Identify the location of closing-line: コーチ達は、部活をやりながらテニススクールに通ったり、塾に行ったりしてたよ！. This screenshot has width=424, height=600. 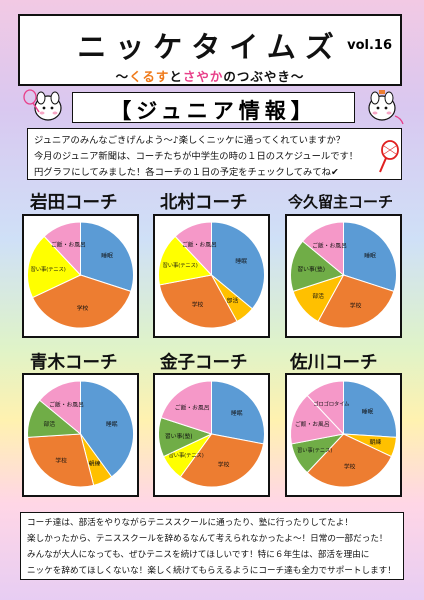
(190, 523).